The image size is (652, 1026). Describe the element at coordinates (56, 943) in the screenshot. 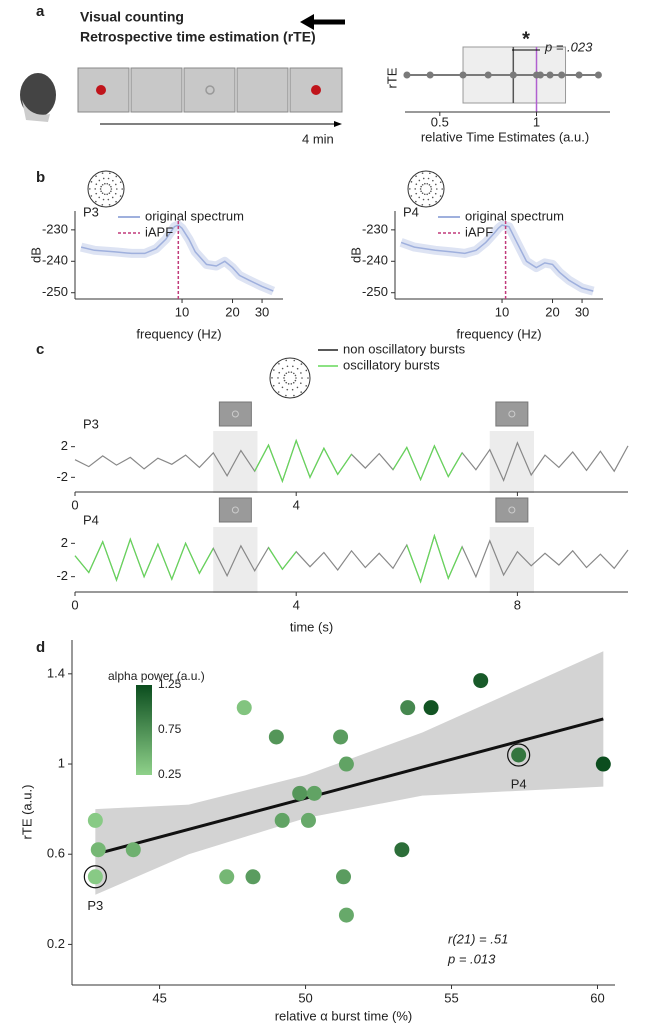

I see `y-tick-label: 0.2` at that location.